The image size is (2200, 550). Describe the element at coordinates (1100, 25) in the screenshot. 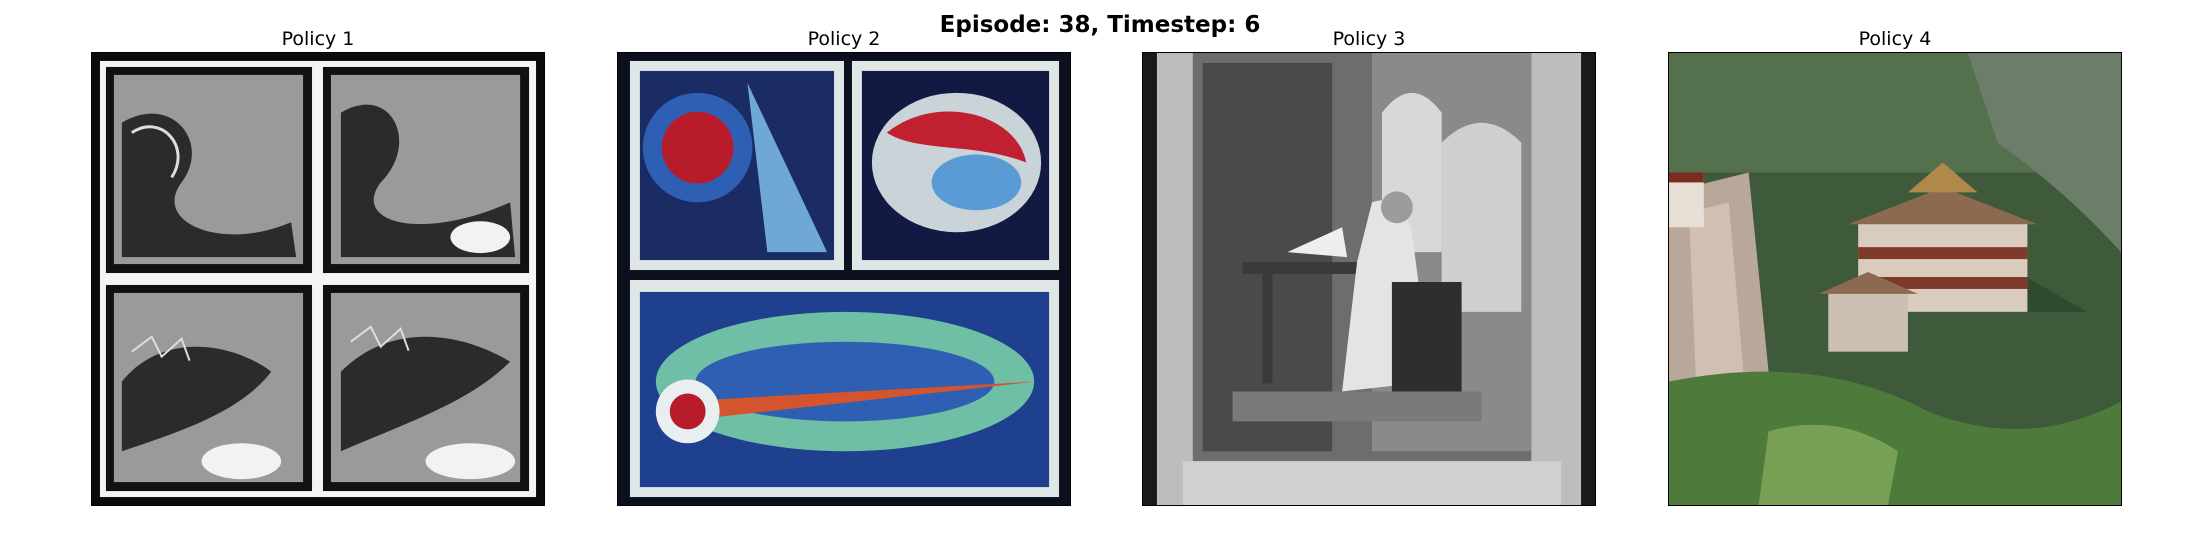

I see `figure-title: Episode: 38, Timestep: 6` at that location.